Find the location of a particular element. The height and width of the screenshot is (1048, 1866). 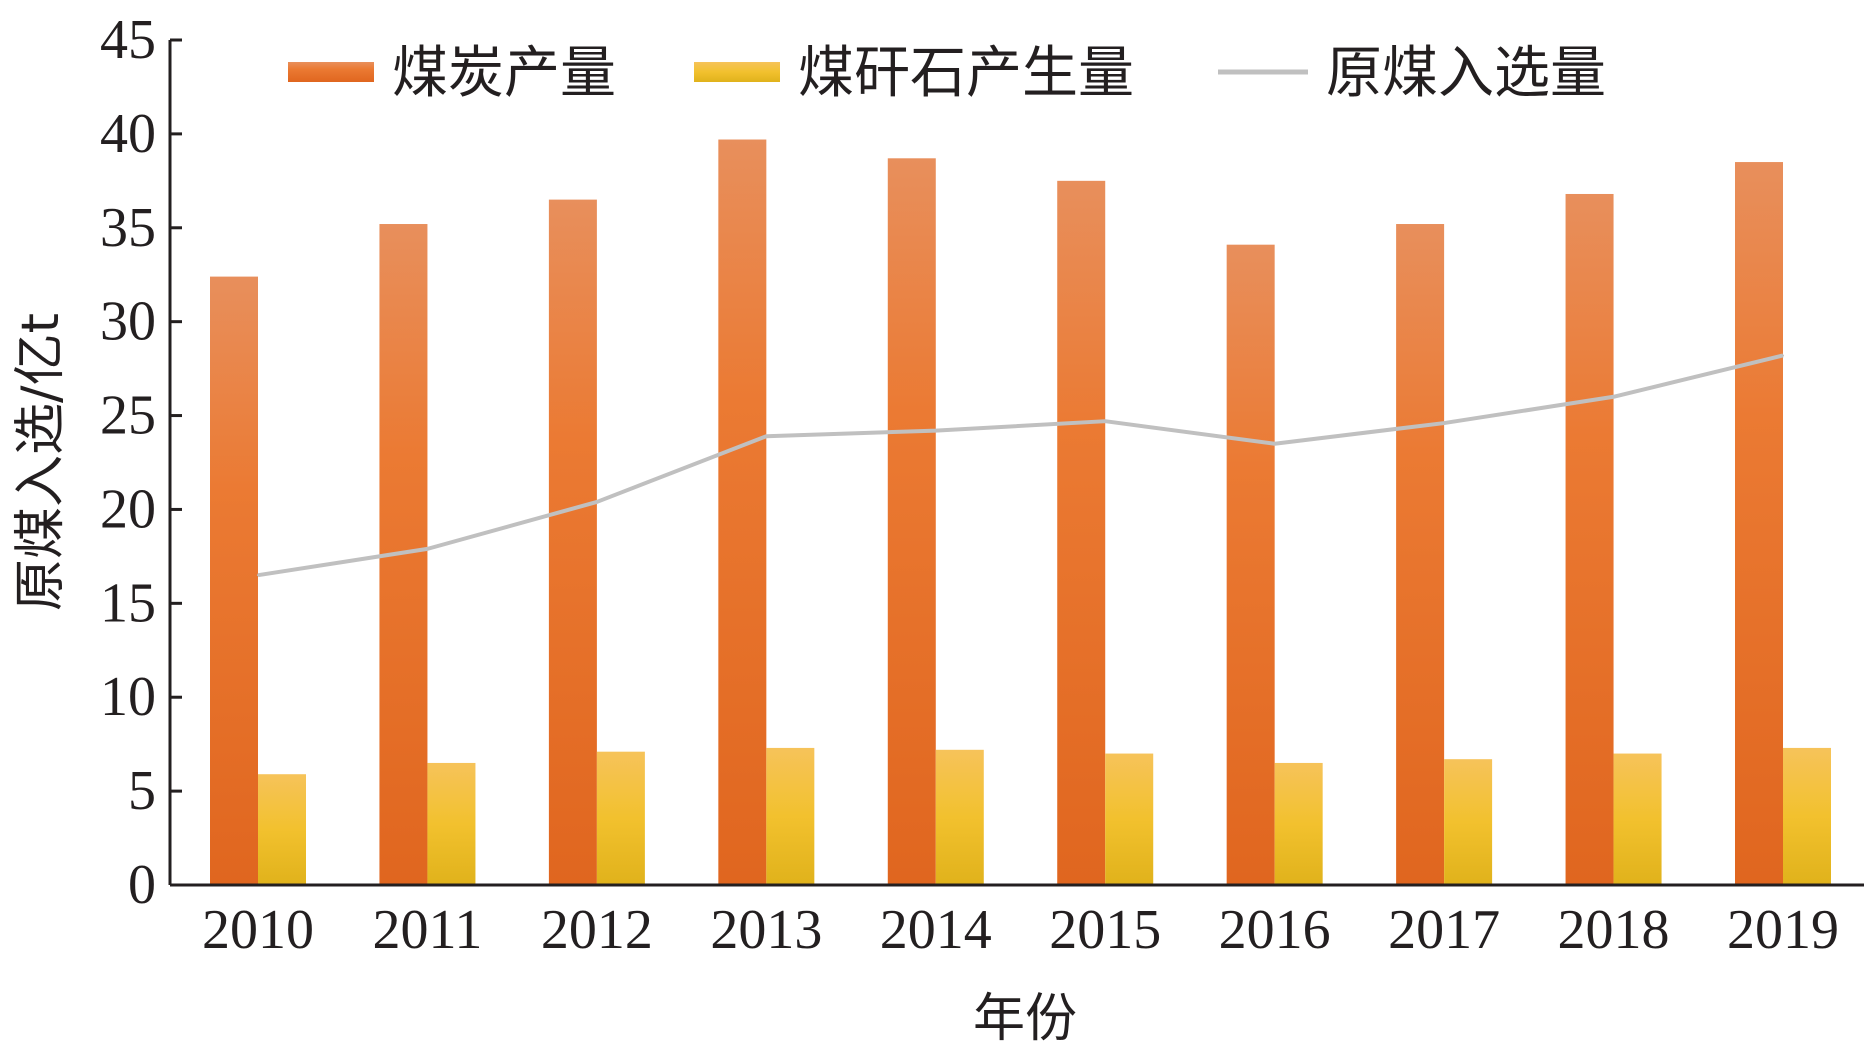

x-axis-title: 年份 is located at coordinates (1025, 1018).